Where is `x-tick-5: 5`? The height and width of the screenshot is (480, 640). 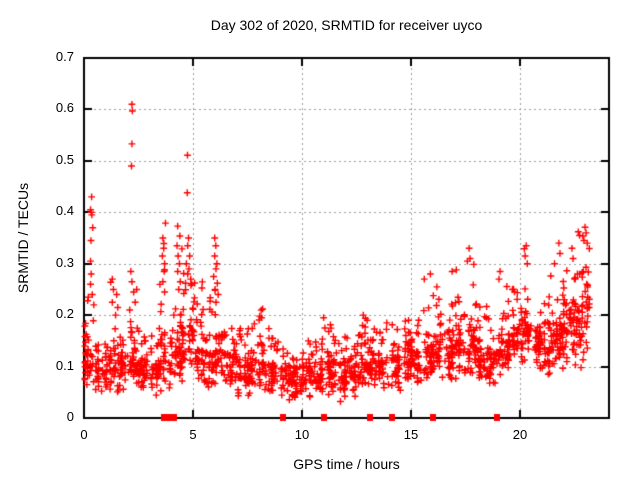
x-tick-5: 5 is located at coordinates (193, 434).